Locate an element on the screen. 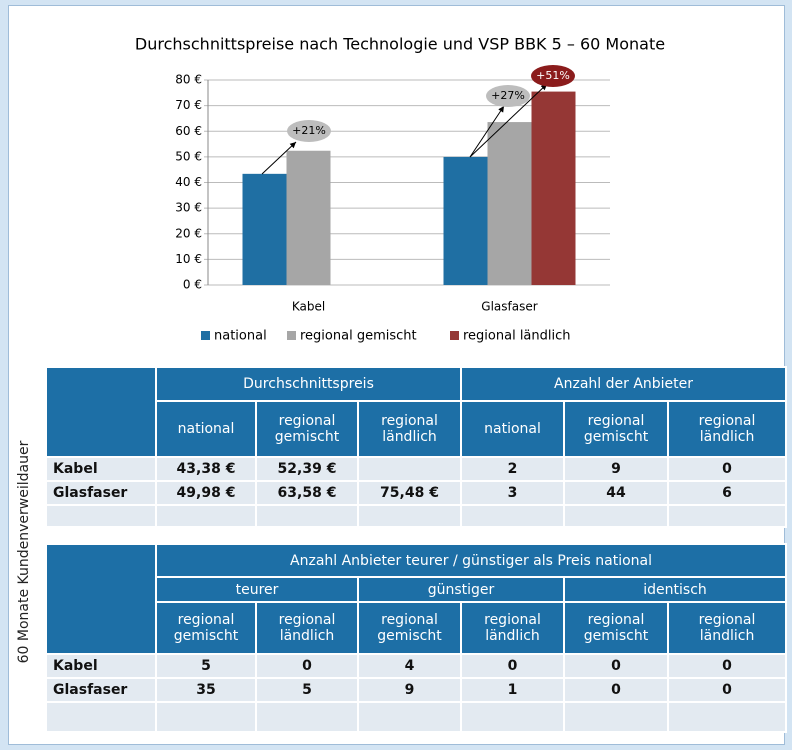  annotation: +51% is located at coordinates (553, 75).